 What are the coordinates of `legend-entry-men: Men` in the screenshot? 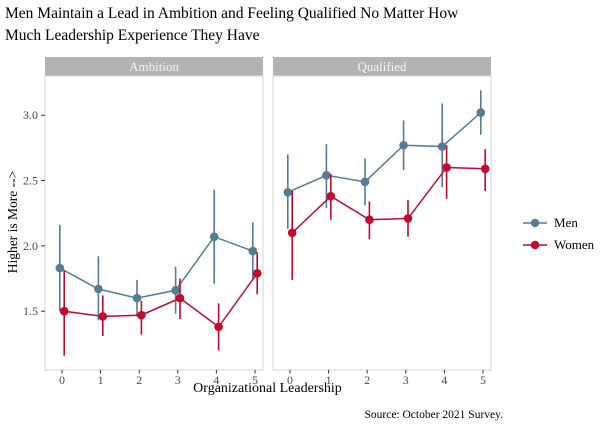 It's located at (558, 223).